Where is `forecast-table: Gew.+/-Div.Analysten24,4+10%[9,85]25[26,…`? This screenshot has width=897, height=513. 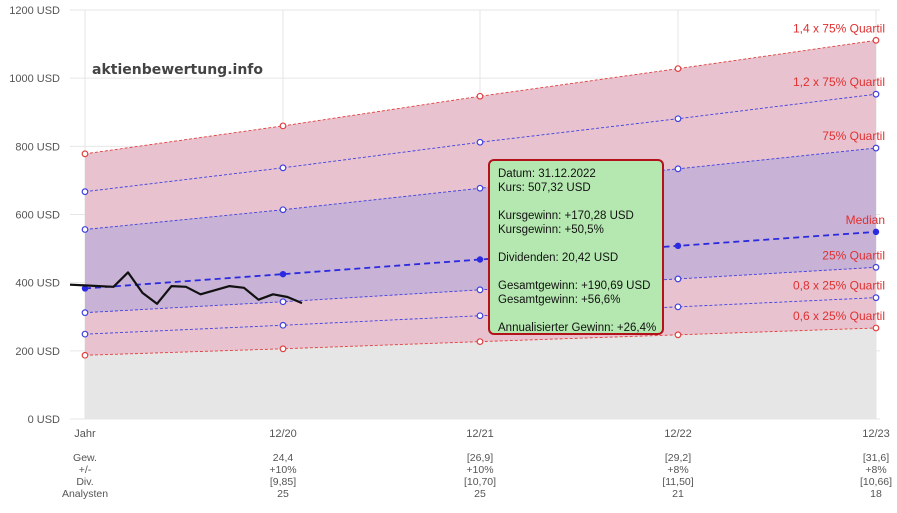 forecast-table: Gew.+/-Div.Analysten24,4+10%[9,85]25[26,… is located at coordinates (477, 476).